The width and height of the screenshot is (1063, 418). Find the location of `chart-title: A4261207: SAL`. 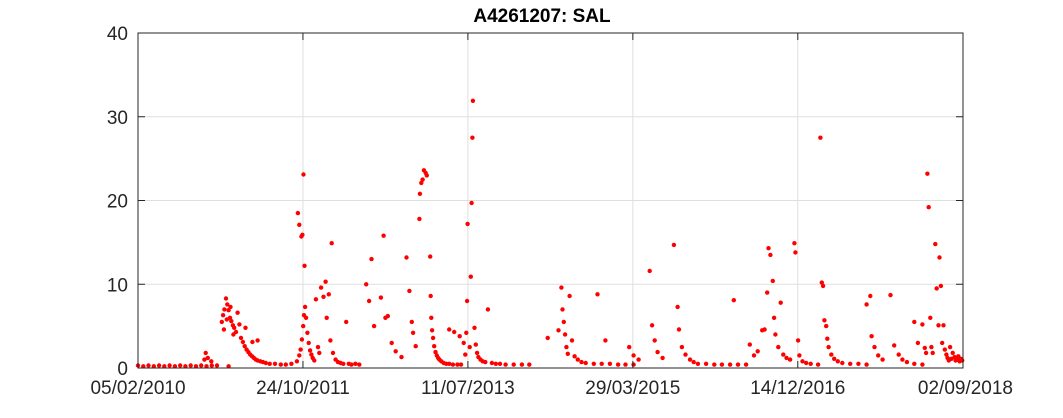

chart-title: A4261207: SAL is located at coordinates (542, 16).